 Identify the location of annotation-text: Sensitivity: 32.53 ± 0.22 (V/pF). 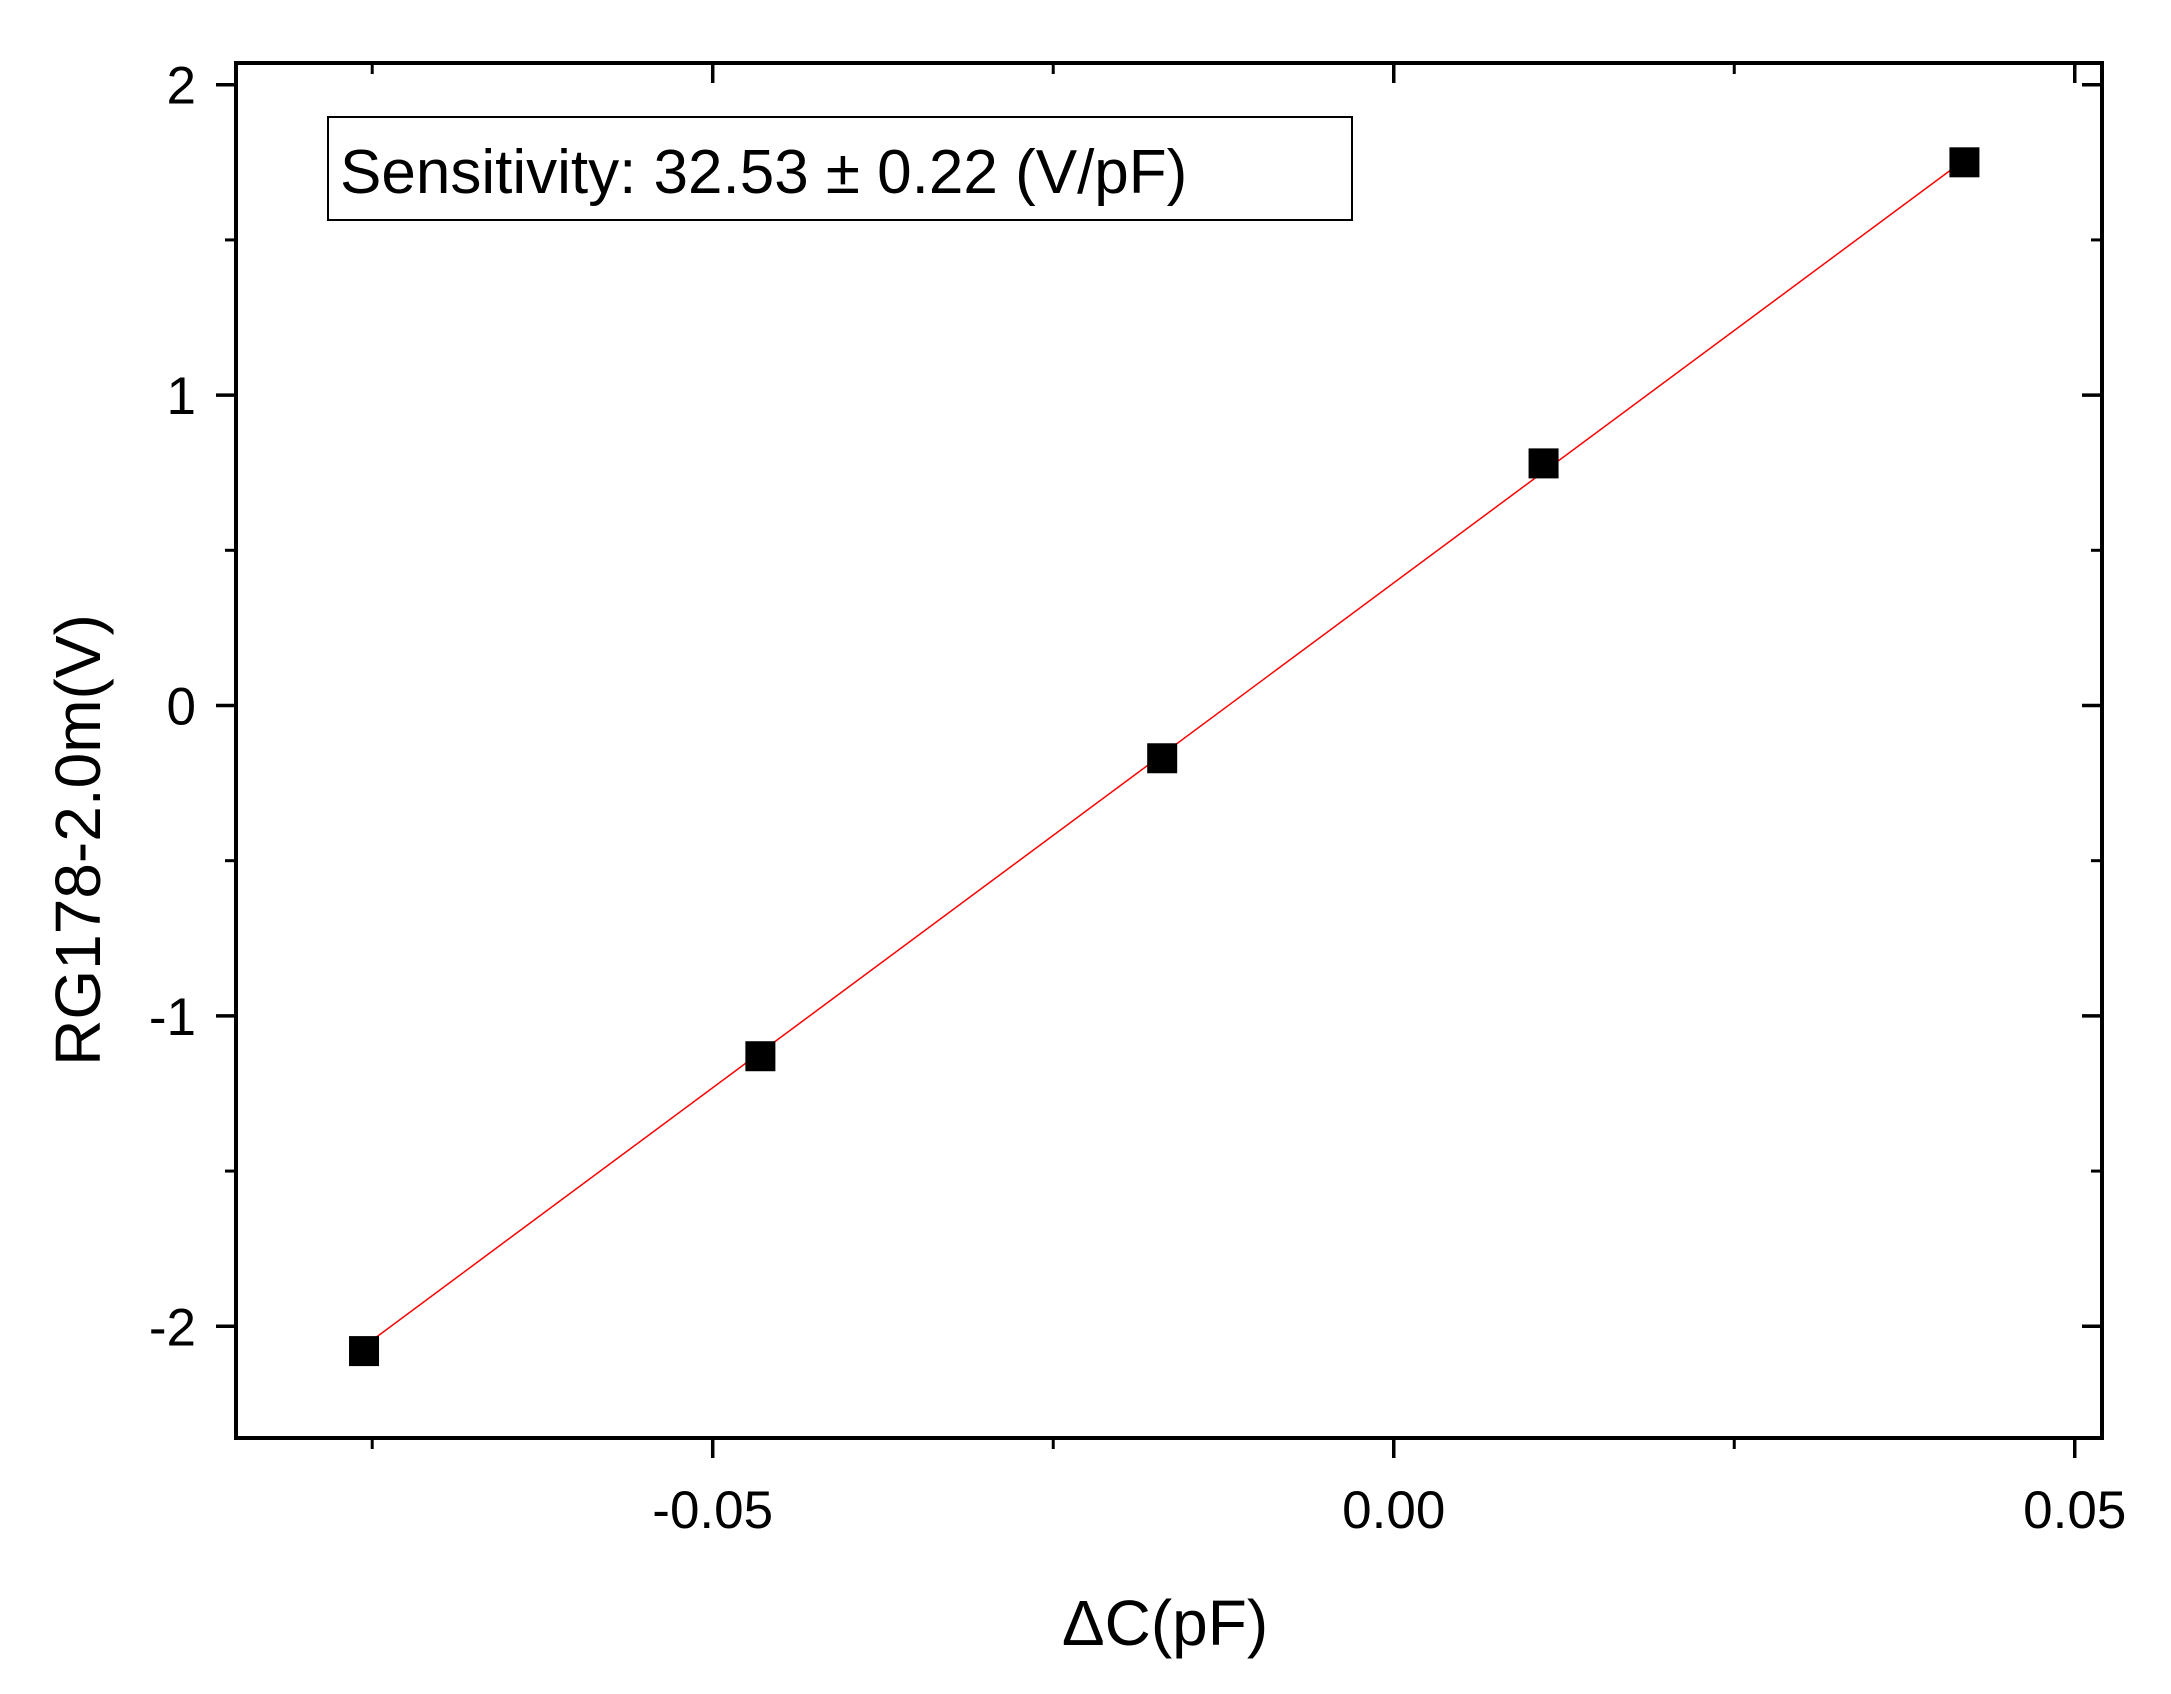
(763, 172).